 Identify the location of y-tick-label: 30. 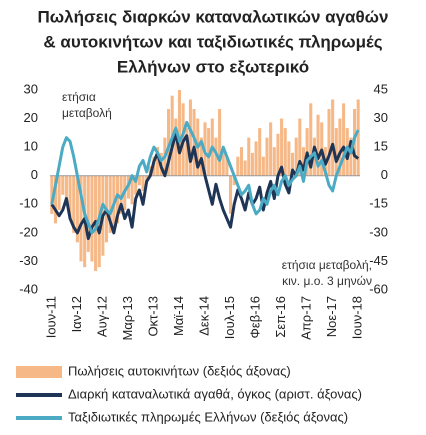
(31, 88).